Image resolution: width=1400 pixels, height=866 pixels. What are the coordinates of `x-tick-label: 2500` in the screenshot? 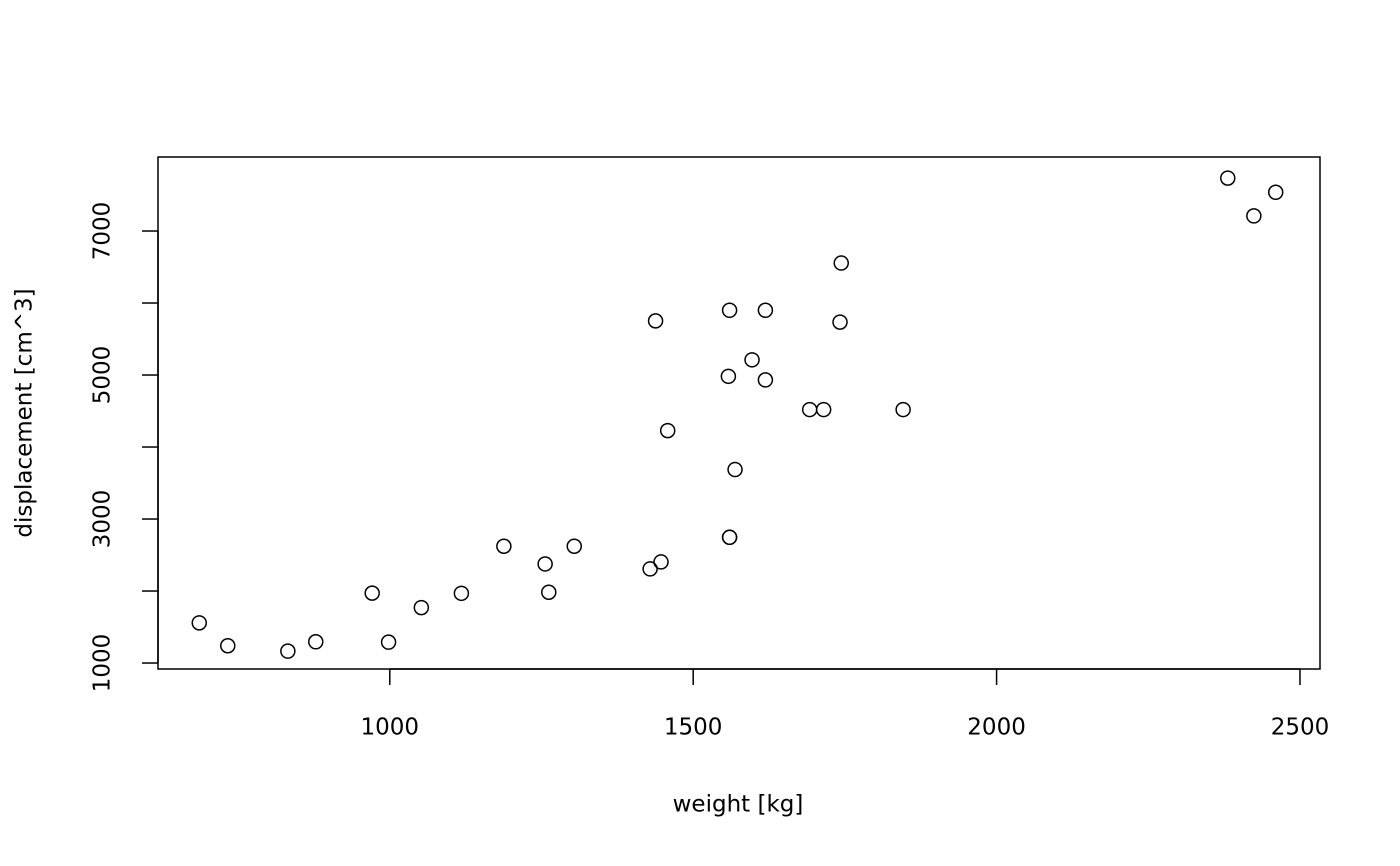 It's located at (1300, 728).